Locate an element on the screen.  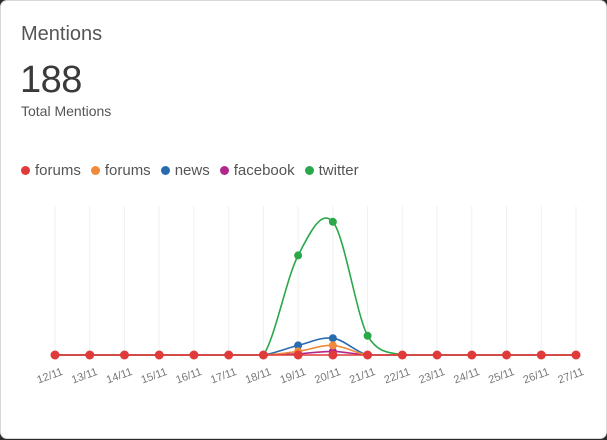
total-mentions-label: Total Mentions is located at coordinates (66, 111).